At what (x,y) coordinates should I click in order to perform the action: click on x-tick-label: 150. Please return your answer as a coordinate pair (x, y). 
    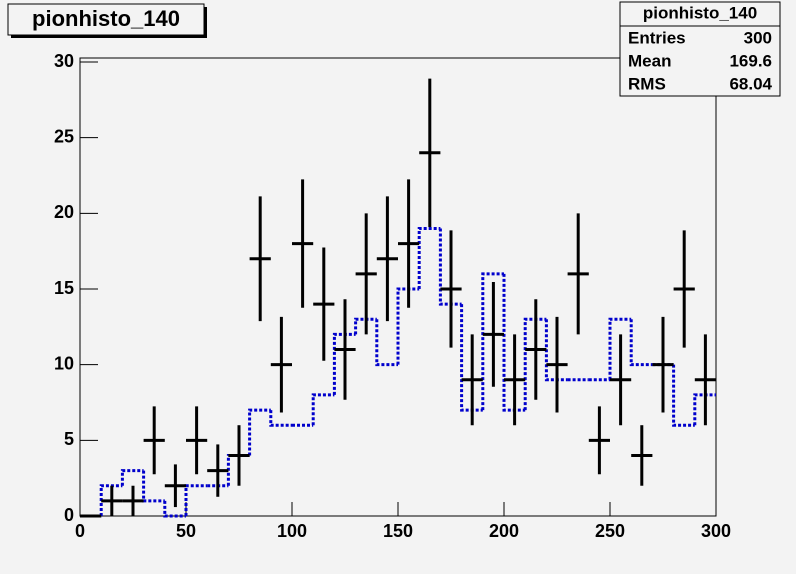
    Looking at the image, I should click on (398, 531).